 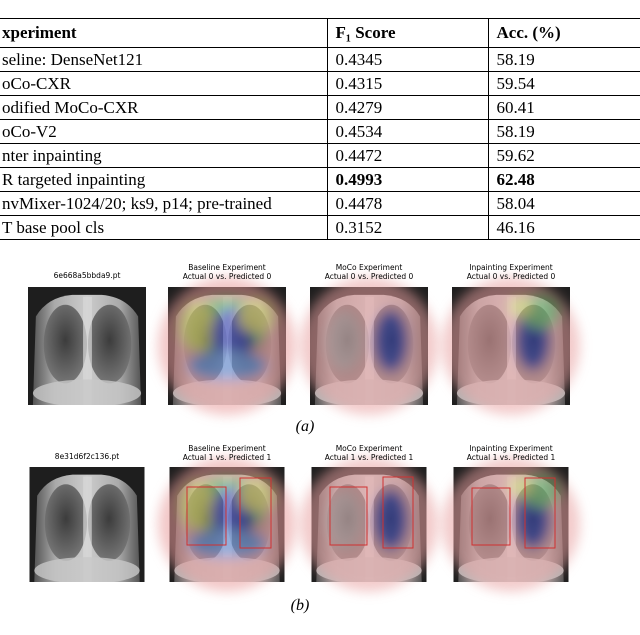 What do you see at coordinates (87, 275) in the screenshot?
I see `panel-title: 6e668a5bbda9.pt` at bounding box center [87, 275].